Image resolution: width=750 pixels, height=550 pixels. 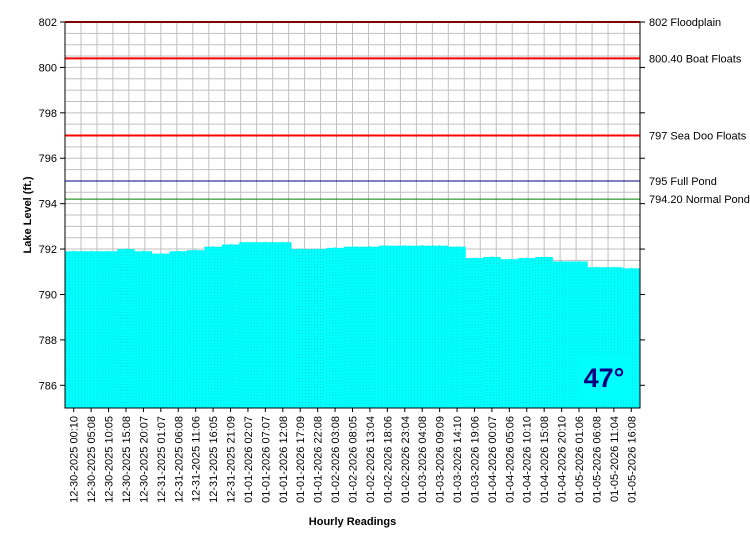 I want to click on x-tick-label: 12-31-2025 01:07, so click(x=162, y=459).